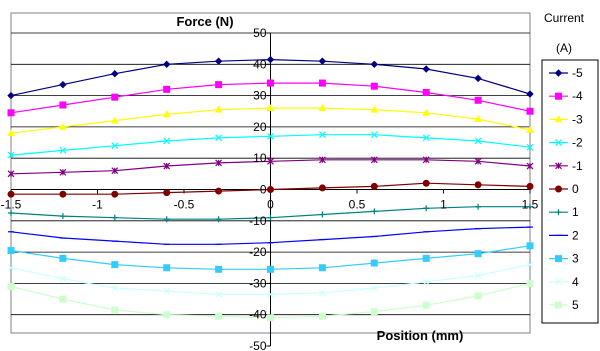 This screenshot has height=351, width=600. Describe the element at coordinates (564, 18) in the screenshot. I see `legend-title-line1: Current` at that location.